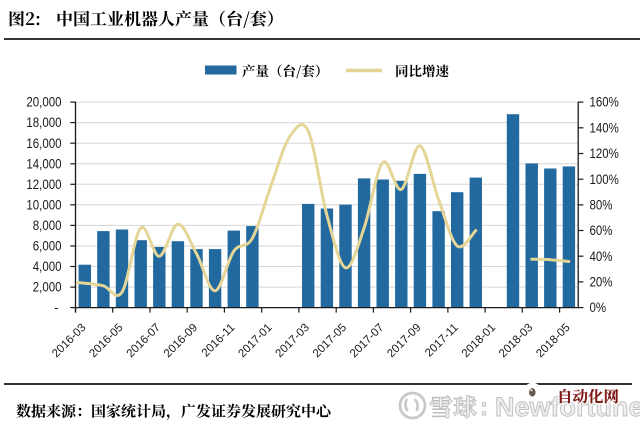 The image size is (640, 429). I want to click on svg-text: 同比增速, so click(422, 70).